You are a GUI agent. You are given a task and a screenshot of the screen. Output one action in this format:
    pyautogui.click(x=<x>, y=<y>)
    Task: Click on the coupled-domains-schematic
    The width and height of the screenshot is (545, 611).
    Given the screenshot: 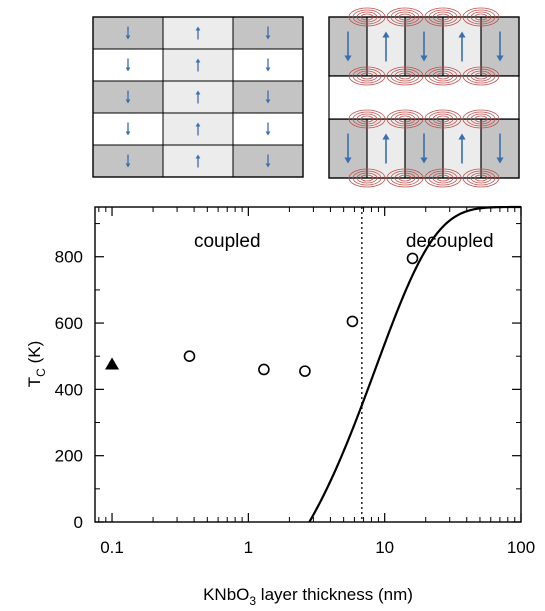 What is the action you would take?
    pyautogui.click(x=198, y=97)
    